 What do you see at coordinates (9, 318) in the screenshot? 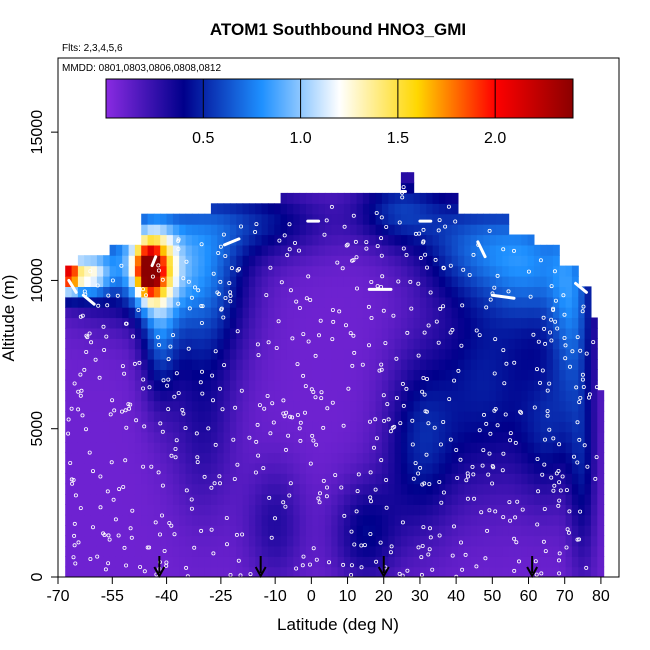
I see `y-axis-label: Altitude (m)` at bounding box center [9, 318].